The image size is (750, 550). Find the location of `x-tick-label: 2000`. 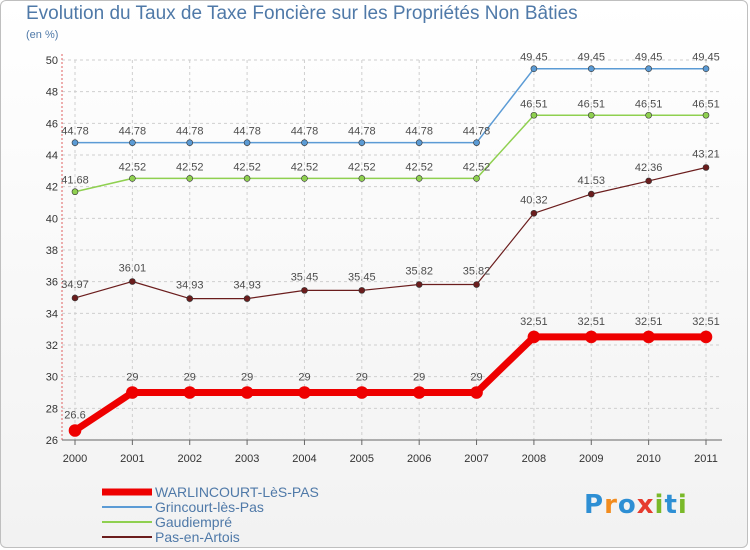

x-tick-label: 2000 is located at coordinates (75, 459).